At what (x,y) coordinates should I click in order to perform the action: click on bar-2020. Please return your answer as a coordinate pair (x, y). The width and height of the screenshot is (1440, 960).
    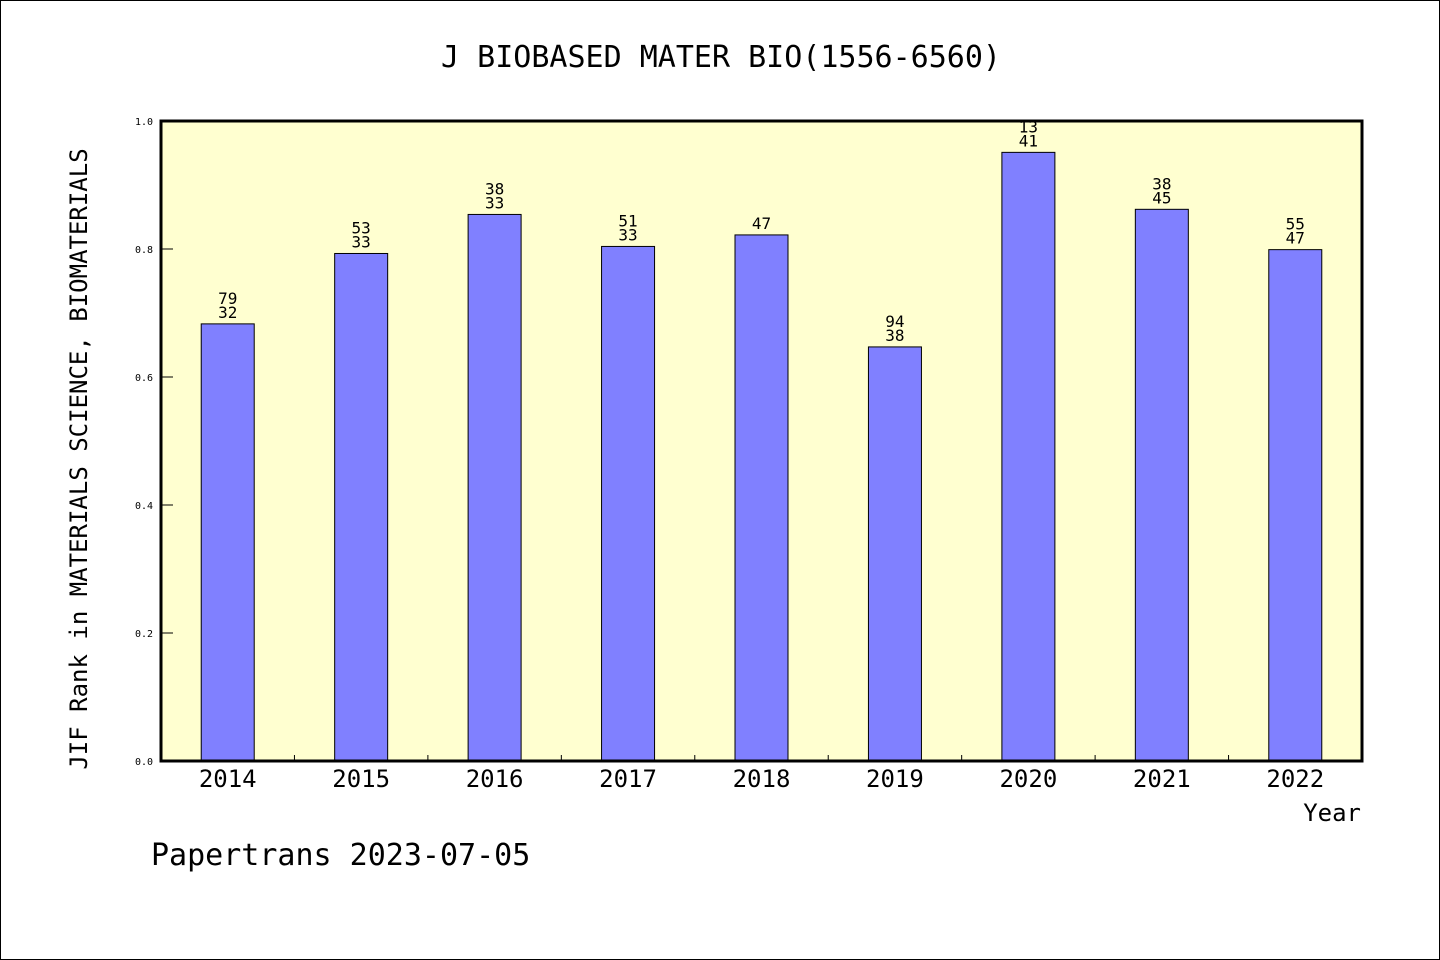
    Looking at the image, I should click on (1028, 456).